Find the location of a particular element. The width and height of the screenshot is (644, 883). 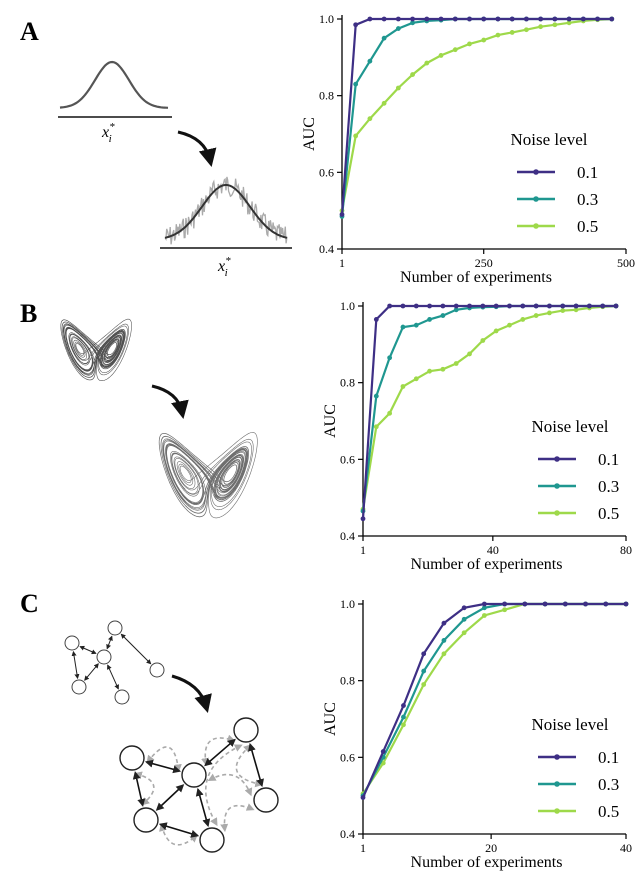

panel-letter-b: B is located at coordinates (28, 313).